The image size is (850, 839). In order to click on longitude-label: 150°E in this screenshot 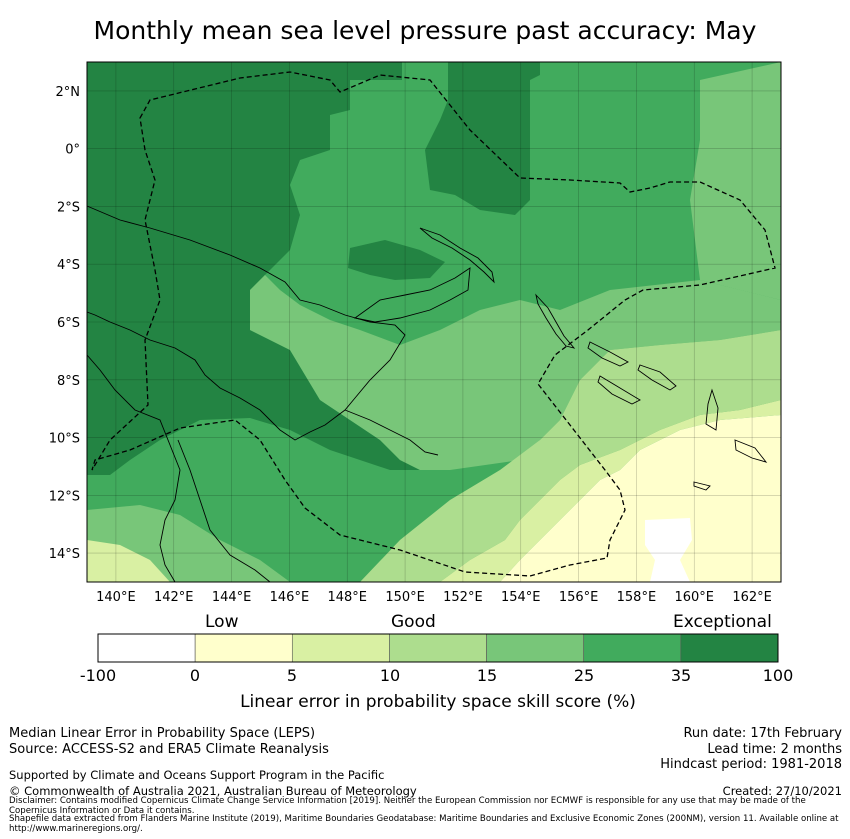, I will do `click(405, 597)`.